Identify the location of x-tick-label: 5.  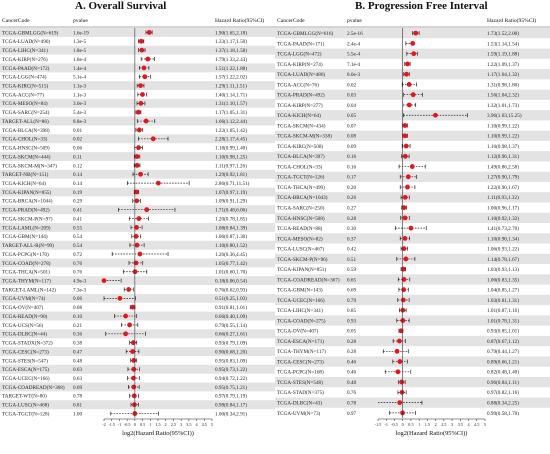
(485, 424).